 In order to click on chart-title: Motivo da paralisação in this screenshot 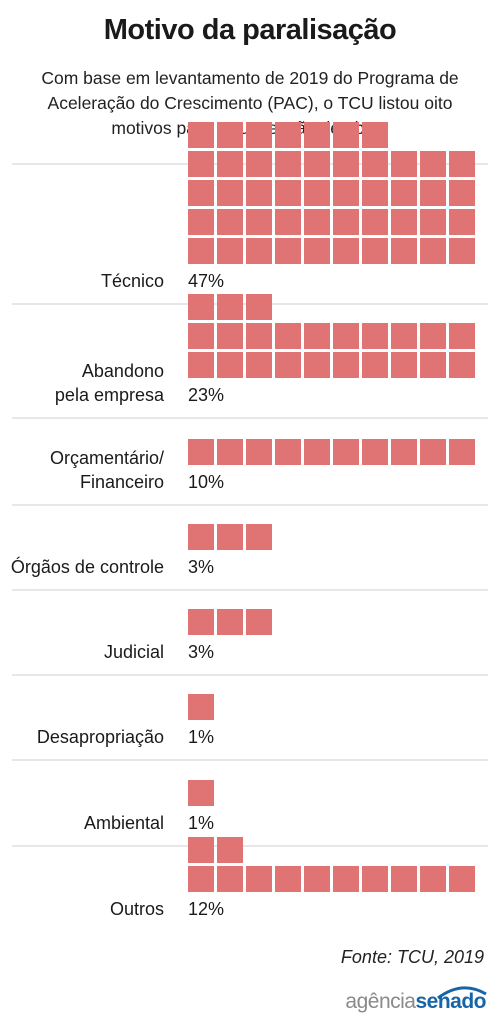, I will do `click(250, 30)`.